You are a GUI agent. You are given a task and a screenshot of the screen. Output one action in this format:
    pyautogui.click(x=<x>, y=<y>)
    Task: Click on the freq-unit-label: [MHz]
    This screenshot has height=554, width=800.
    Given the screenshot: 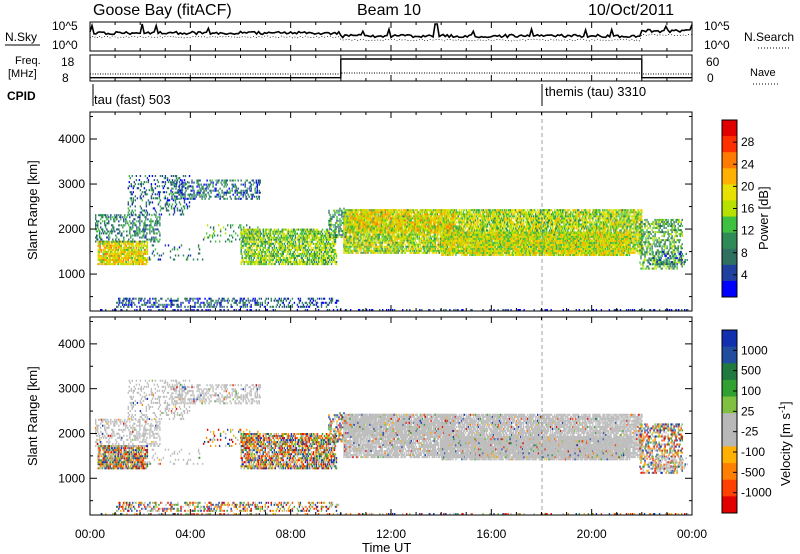 What is the action you would take?
    pyautogui.click(x=22, y=74)
    